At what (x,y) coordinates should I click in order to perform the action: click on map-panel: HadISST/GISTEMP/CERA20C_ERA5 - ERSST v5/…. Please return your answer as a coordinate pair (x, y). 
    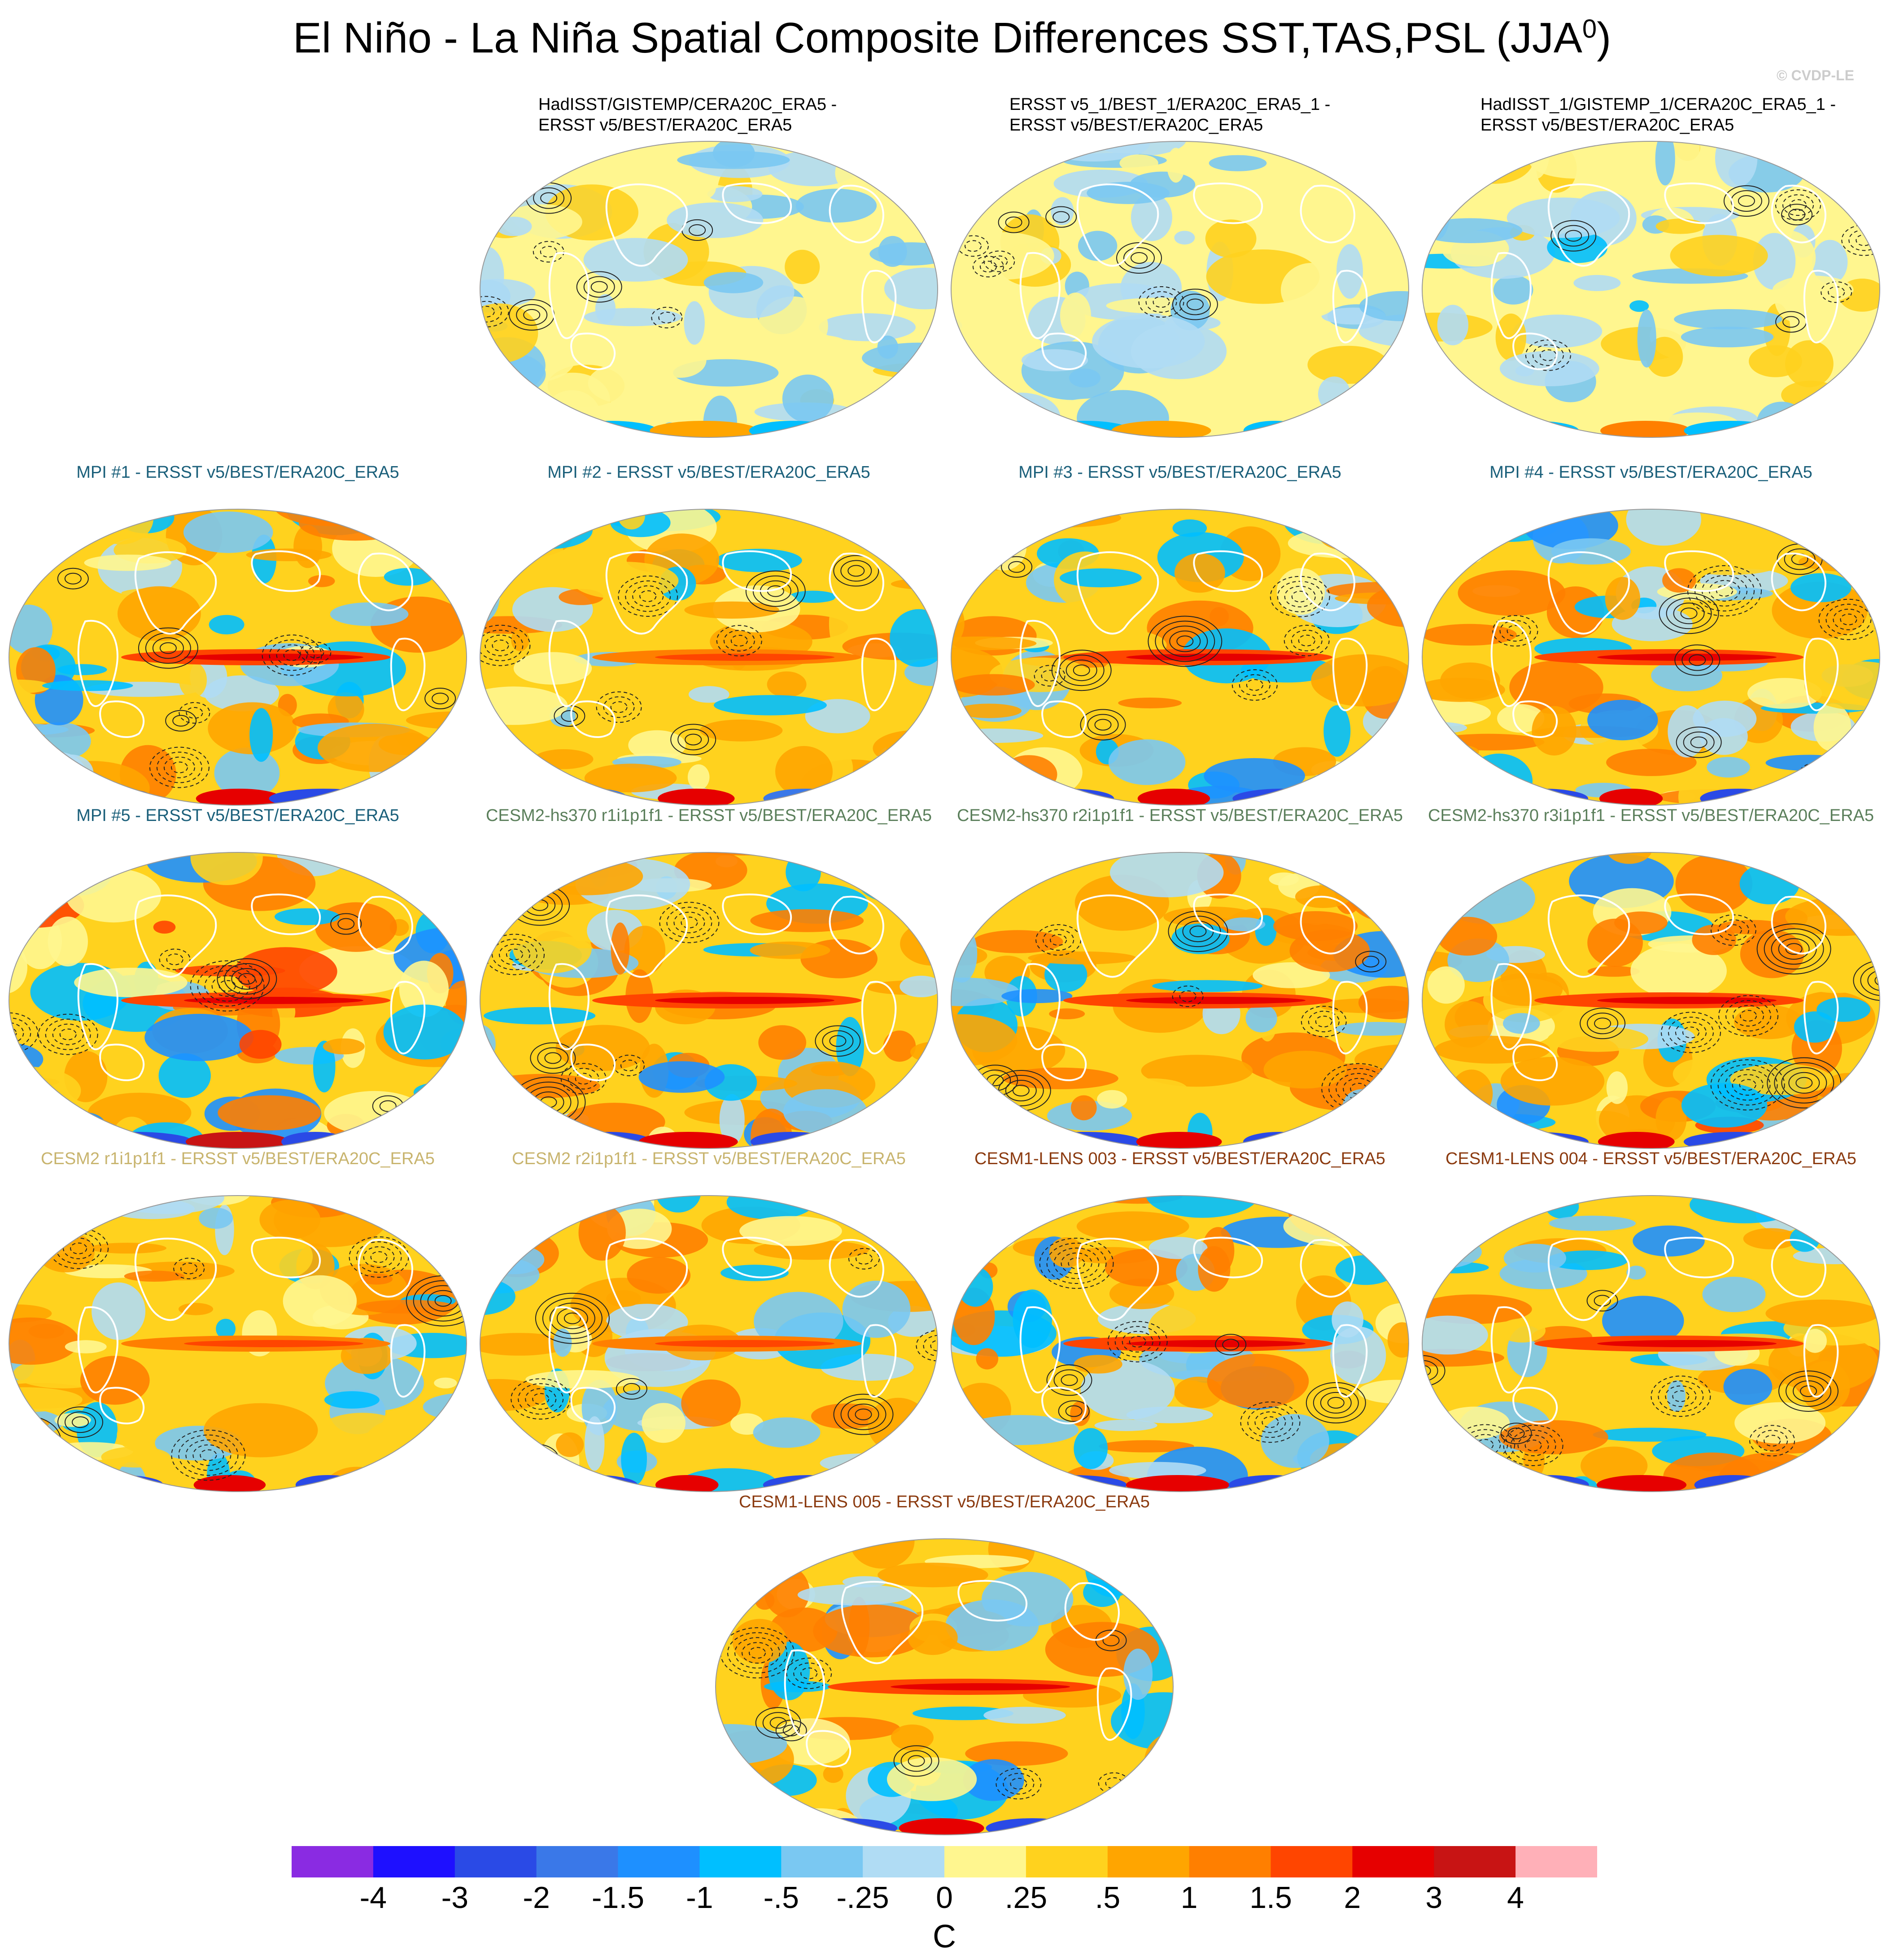
    Looking at the image, I should click on (709, 269).